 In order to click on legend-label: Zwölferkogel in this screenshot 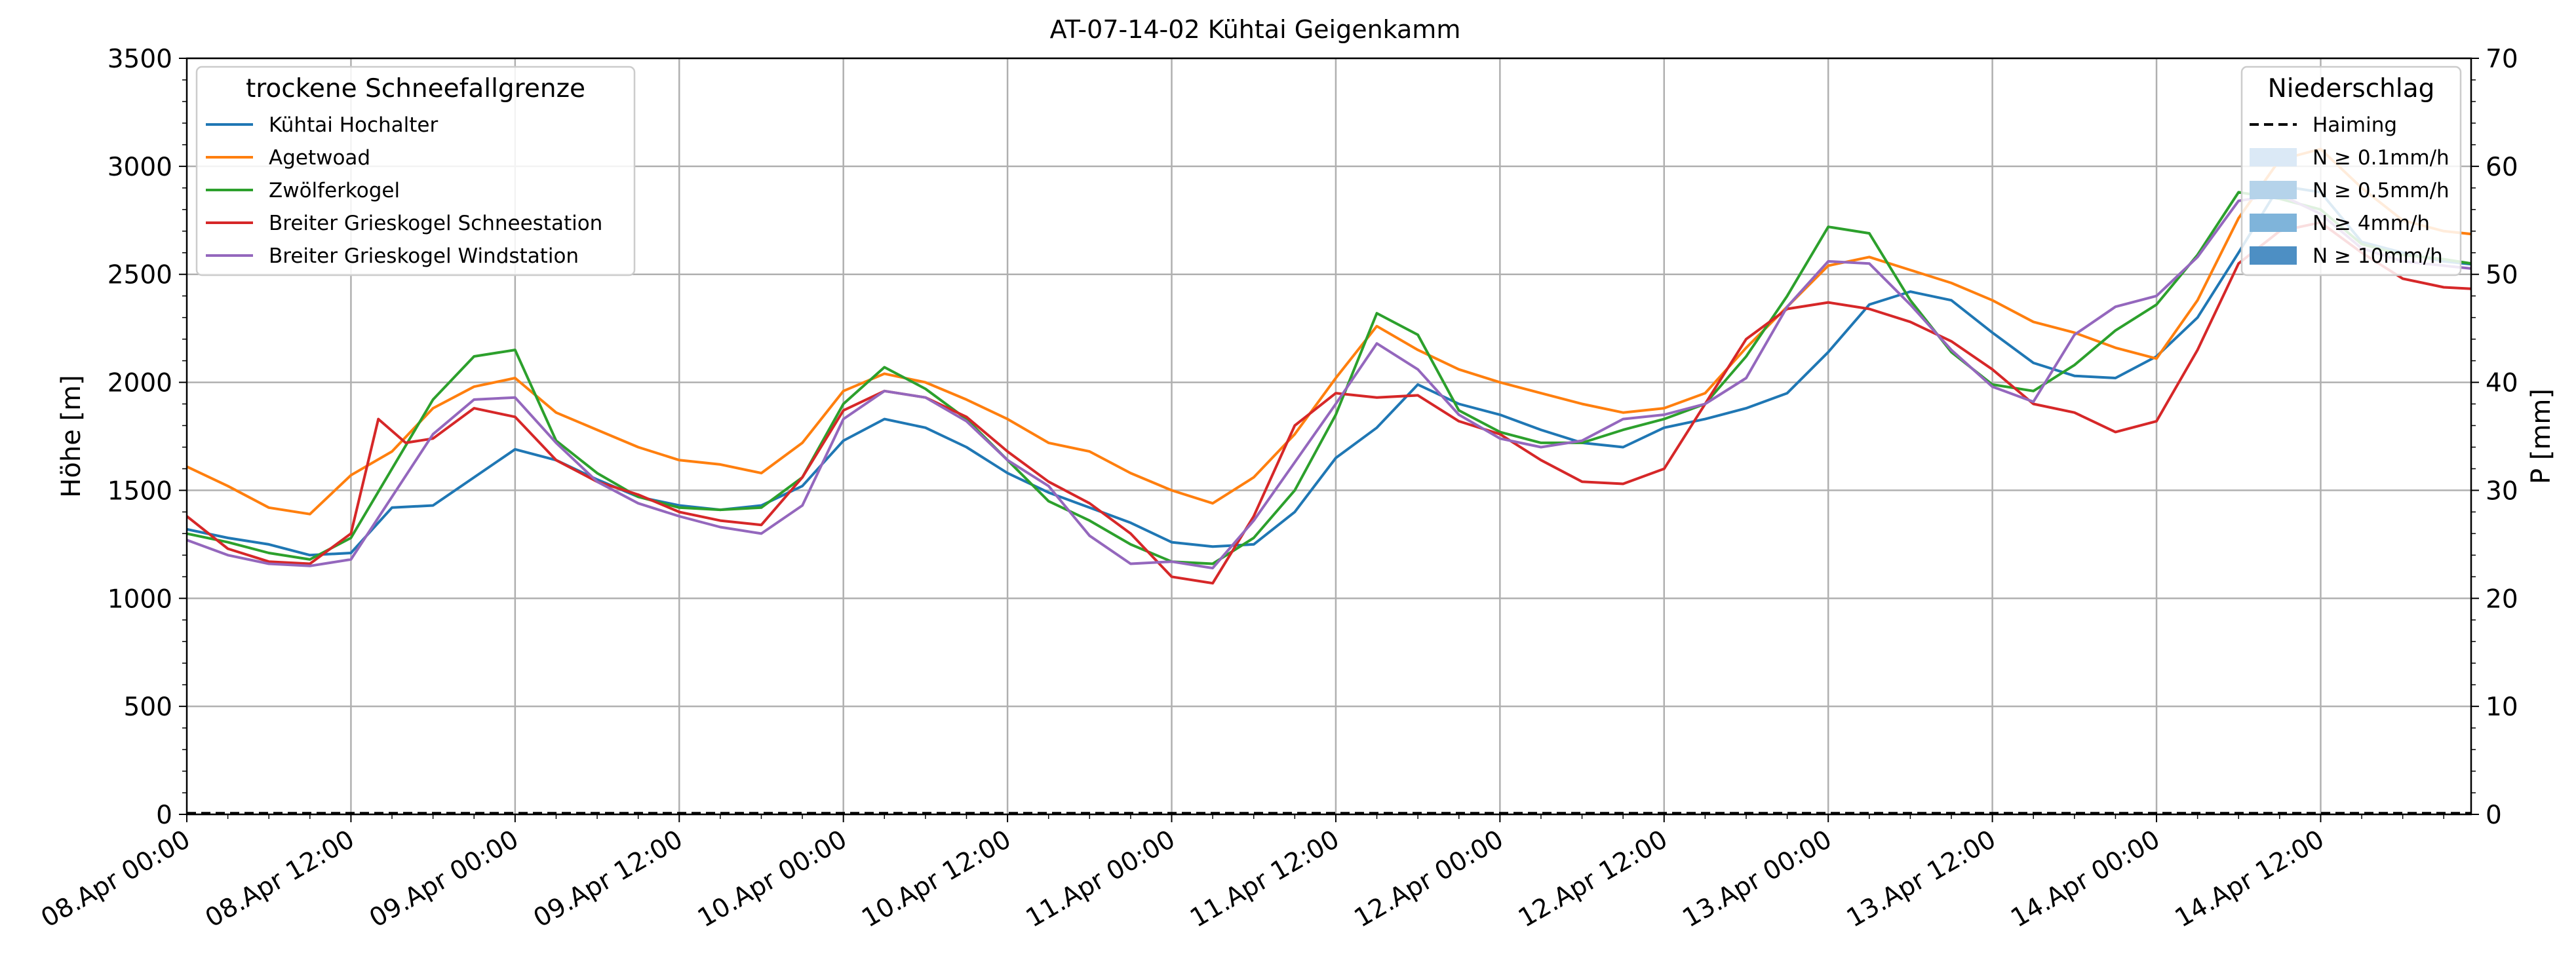, I will do `click(334, 191)`.